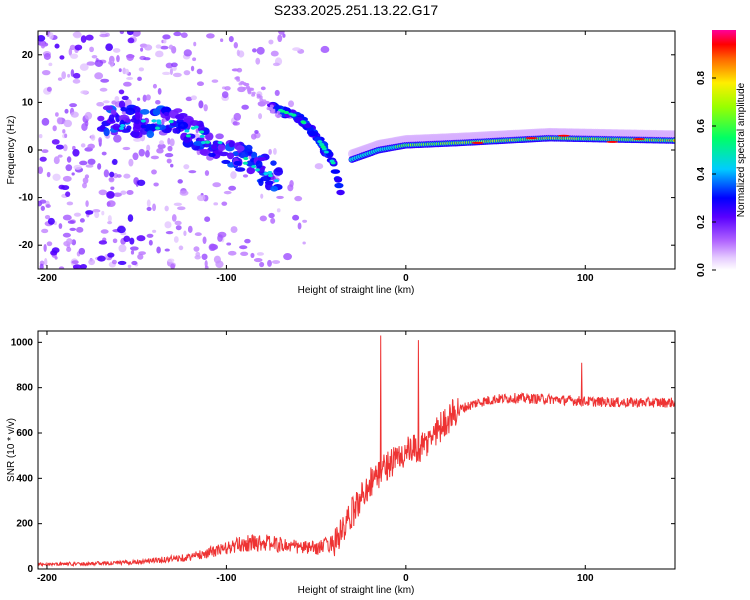  What do you see at coordinates (226, 578) in the screenshot?
I see `snr-x-tick-label: -100` at bounding box center [226, 578].